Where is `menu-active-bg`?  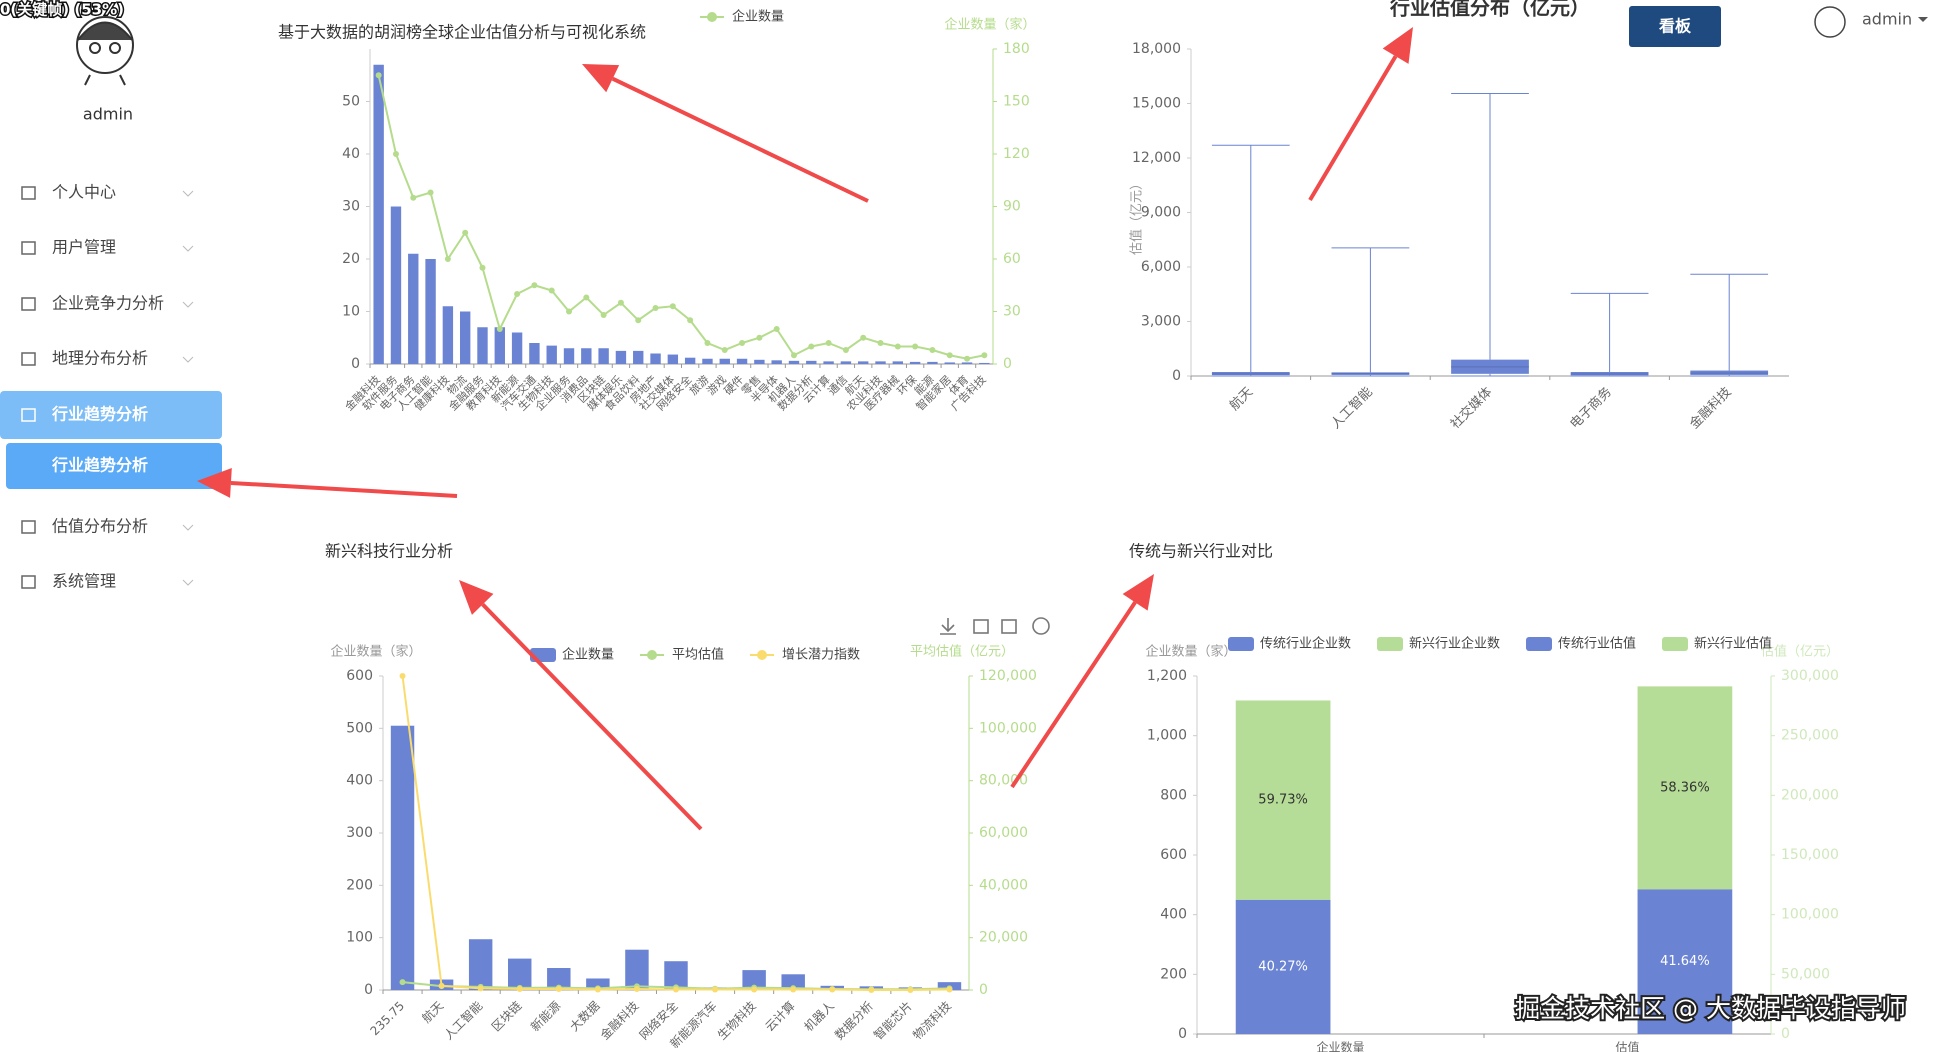 menu-active-bg is located at coordinates (111, 415).